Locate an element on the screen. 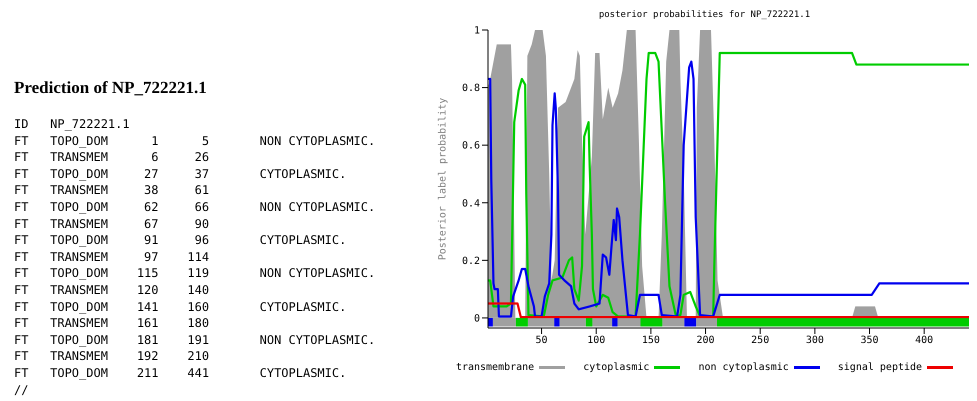  x-tick-label: 400 is located at coordinates (924, 340).